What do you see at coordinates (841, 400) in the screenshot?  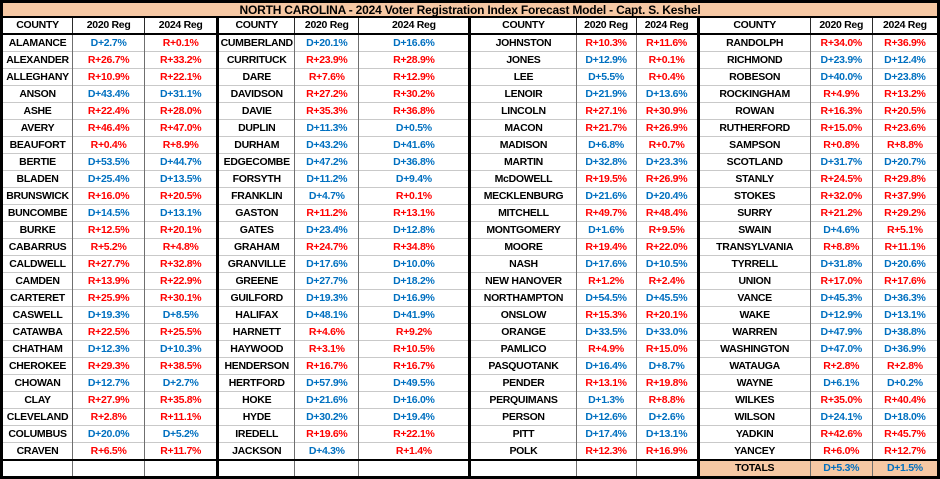 I see `reg-2020-value: R+35.0%` at bounding box center [841, 400].